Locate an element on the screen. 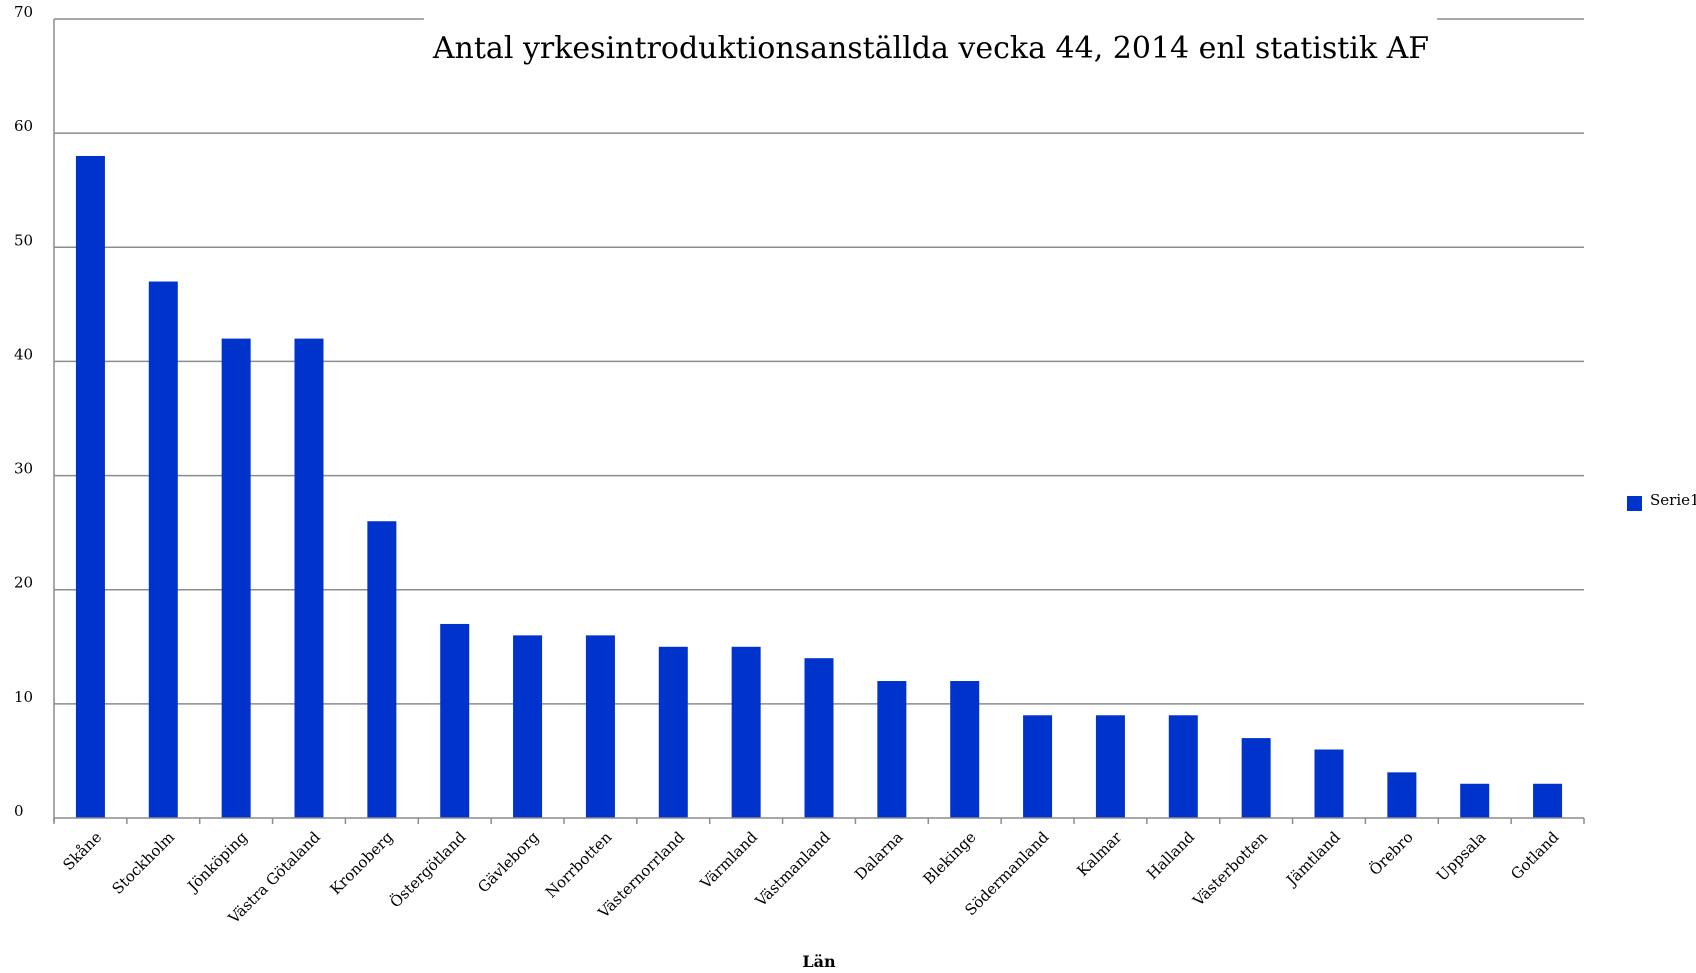 This screenshot has height=973, width=1696. legend: Serie1 is located at coordinates (1661, 501).